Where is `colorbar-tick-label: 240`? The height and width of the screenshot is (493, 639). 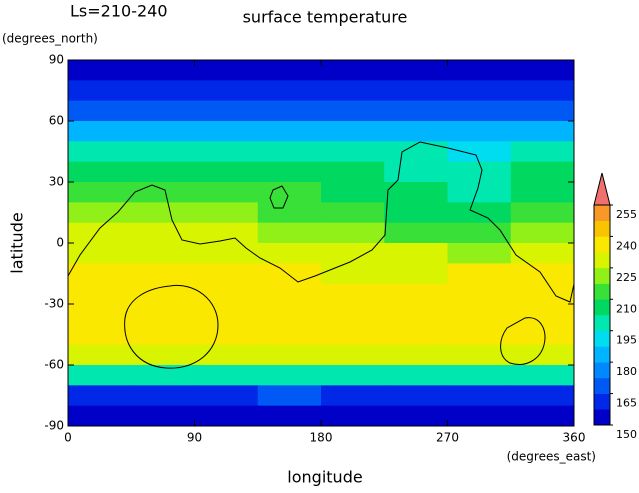
colorbar-tick-label: 240 is located at coordinates (626, 245).